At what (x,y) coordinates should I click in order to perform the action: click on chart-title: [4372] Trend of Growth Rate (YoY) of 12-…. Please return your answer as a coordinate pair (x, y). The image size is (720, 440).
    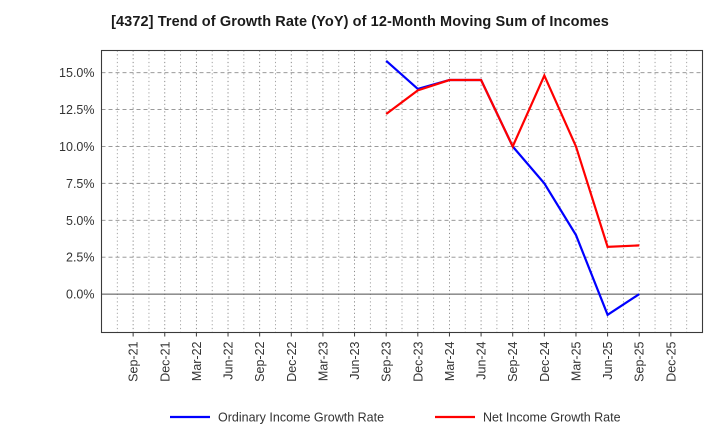
    Looking at the image, I should click on (360, 22).